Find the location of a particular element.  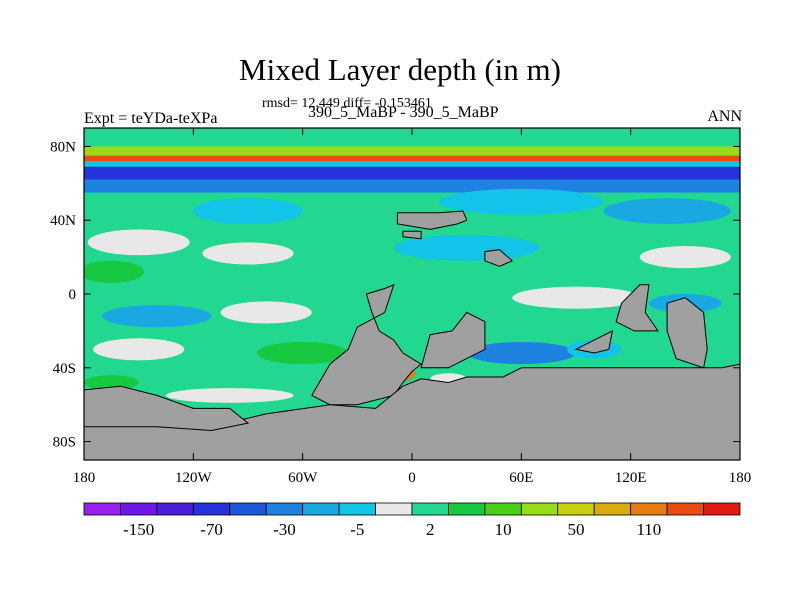

colorbar-label-6: 50 is located at coordinates (576, 529).